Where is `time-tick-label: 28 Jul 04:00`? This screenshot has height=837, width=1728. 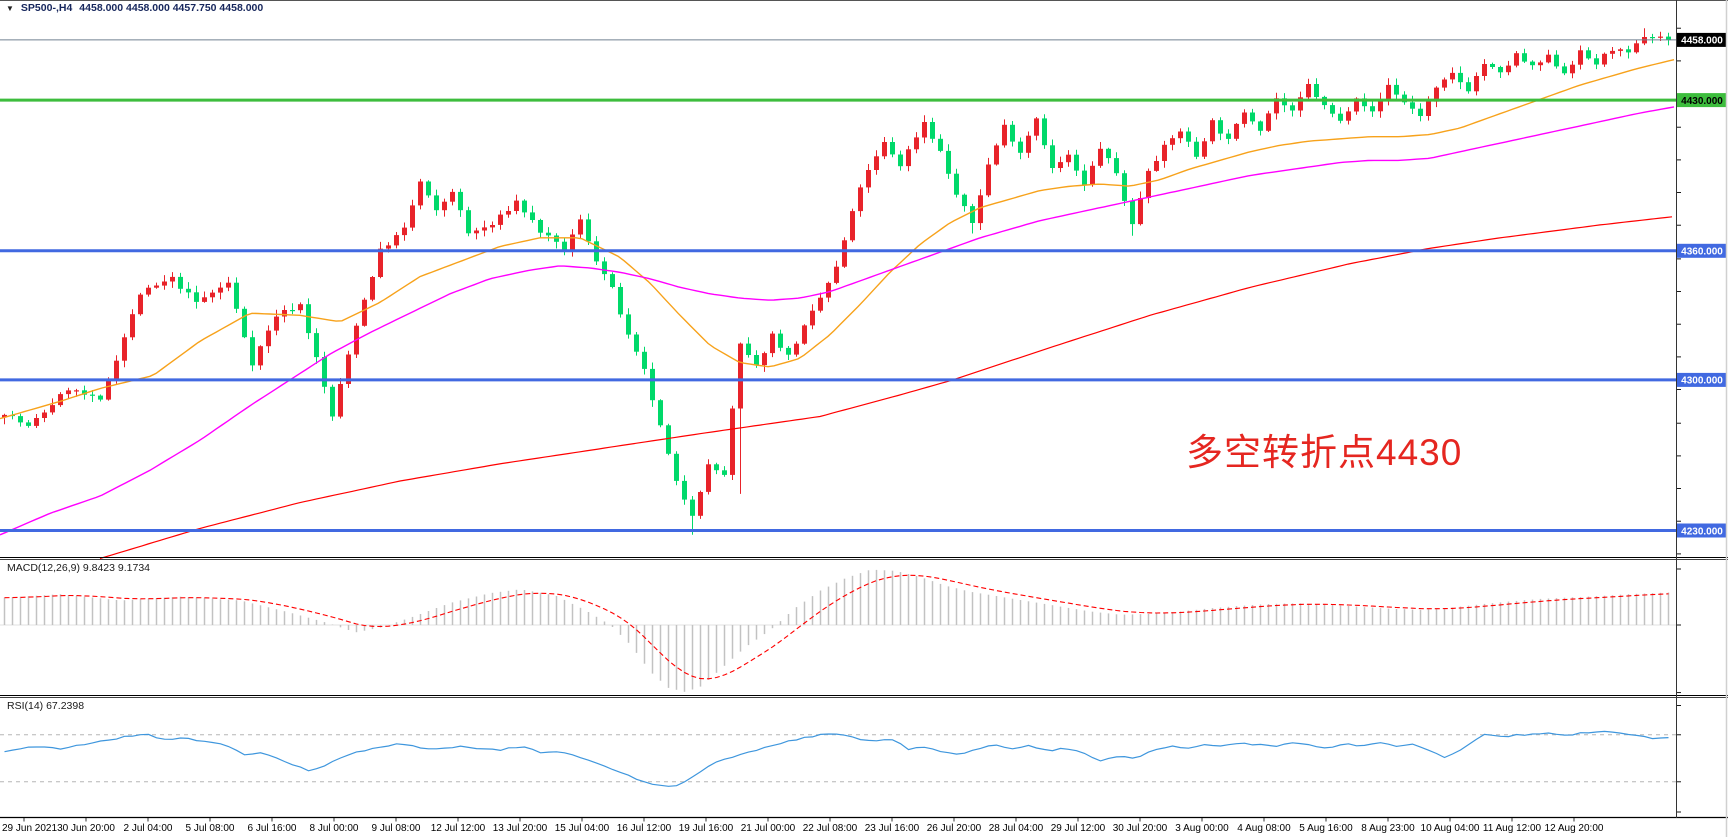
time-tick-label: 28 Jul 04:00 is located at coordinates (1016, 828).